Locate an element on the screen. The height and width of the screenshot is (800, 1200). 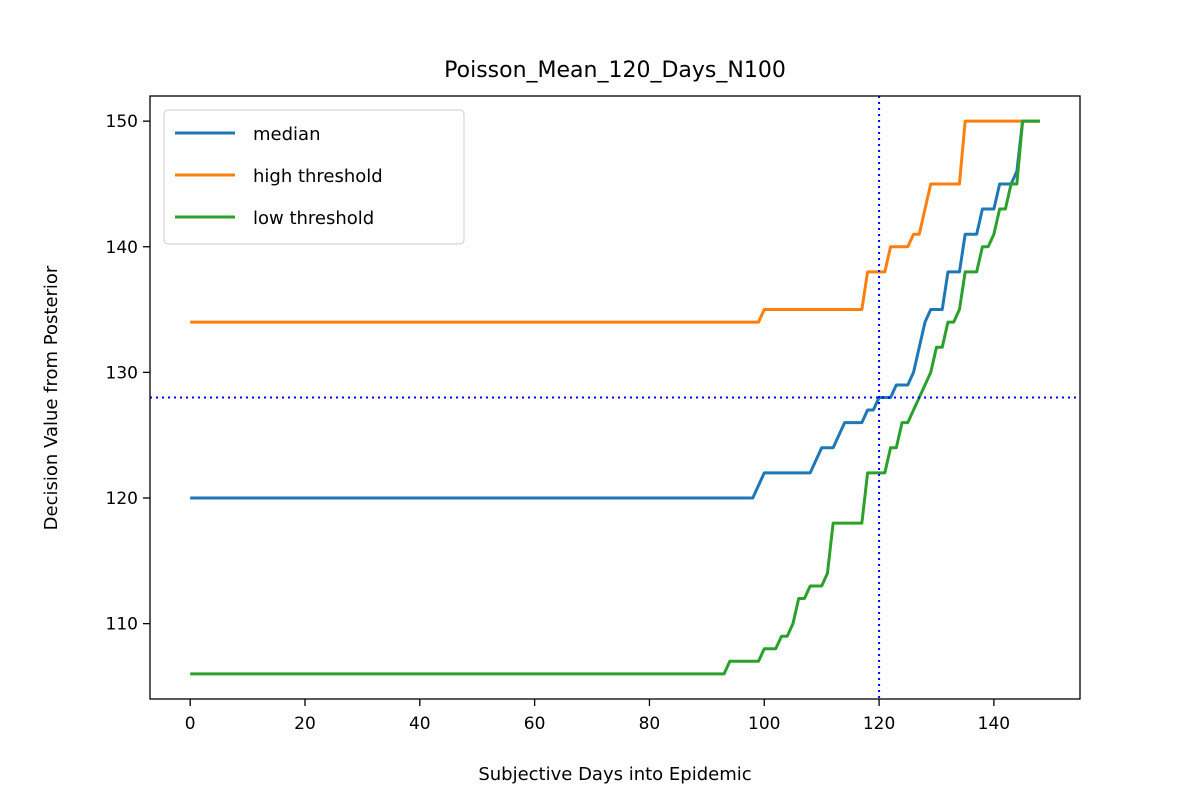
x-tick-label: 20 is located at coordinates (305, 724).